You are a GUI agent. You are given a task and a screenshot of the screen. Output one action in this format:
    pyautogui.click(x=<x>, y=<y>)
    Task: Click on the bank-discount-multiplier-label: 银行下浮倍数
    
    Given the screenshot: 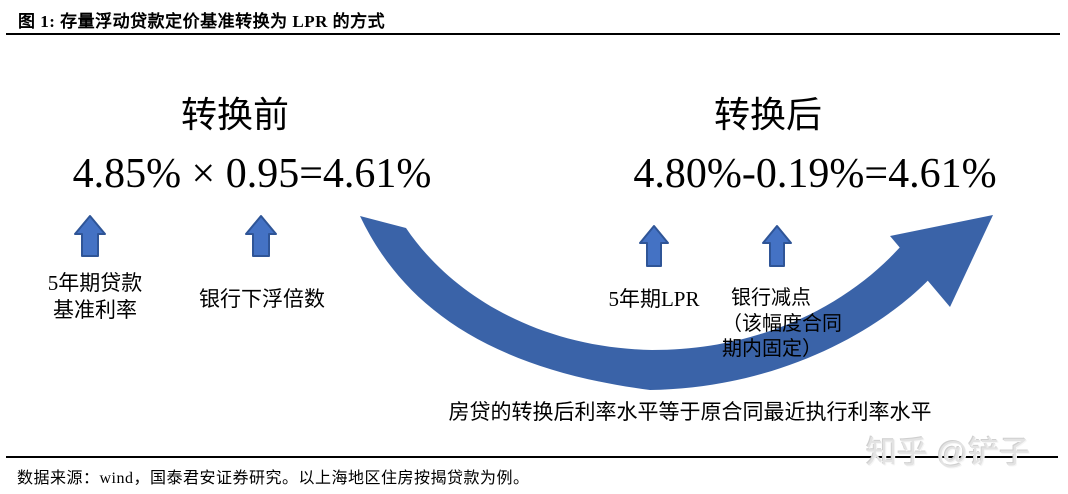 What is the action you would take?
    pyautogui.click(x=262, y=299)
    